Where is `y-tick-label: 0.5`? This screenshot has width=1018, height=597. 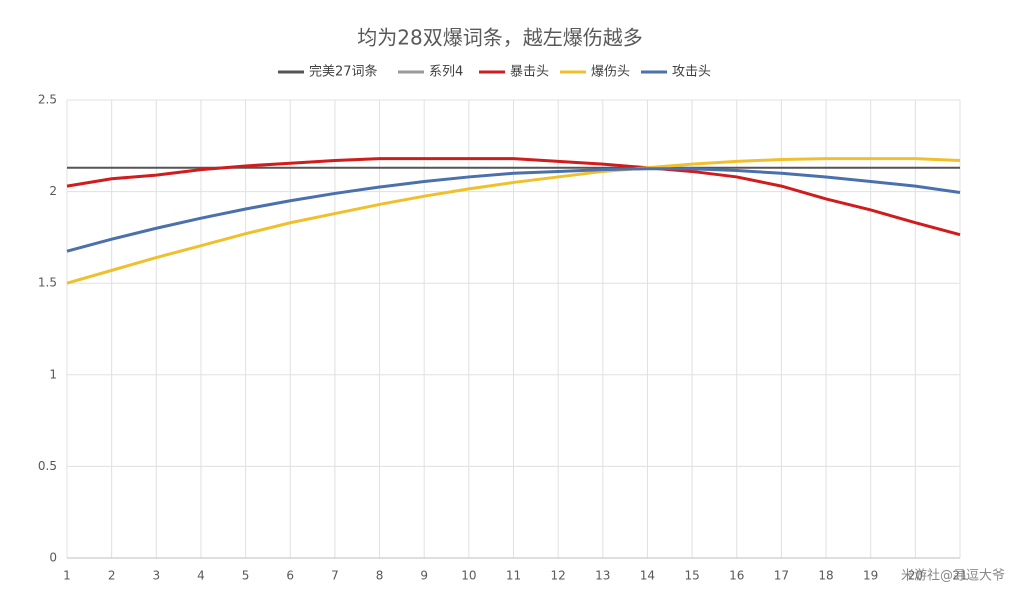 y-tick-label: 0.5 is located at coordinates (47, 466).